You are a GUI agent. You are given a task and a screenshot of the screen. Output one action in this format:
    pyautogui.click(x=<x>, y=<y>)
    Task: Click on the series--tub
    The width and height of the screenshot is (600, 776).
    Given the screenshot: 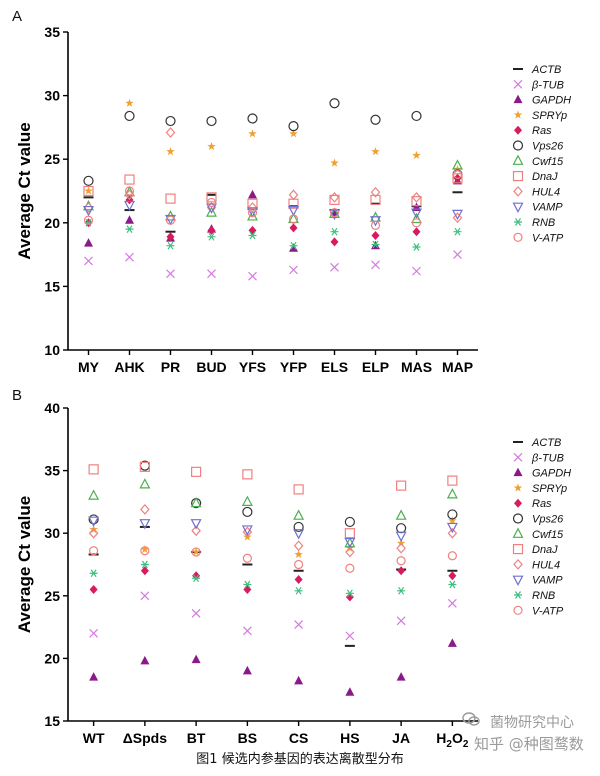 What is the action you would take?
    pyautogui.click(x=273, y=265)
    